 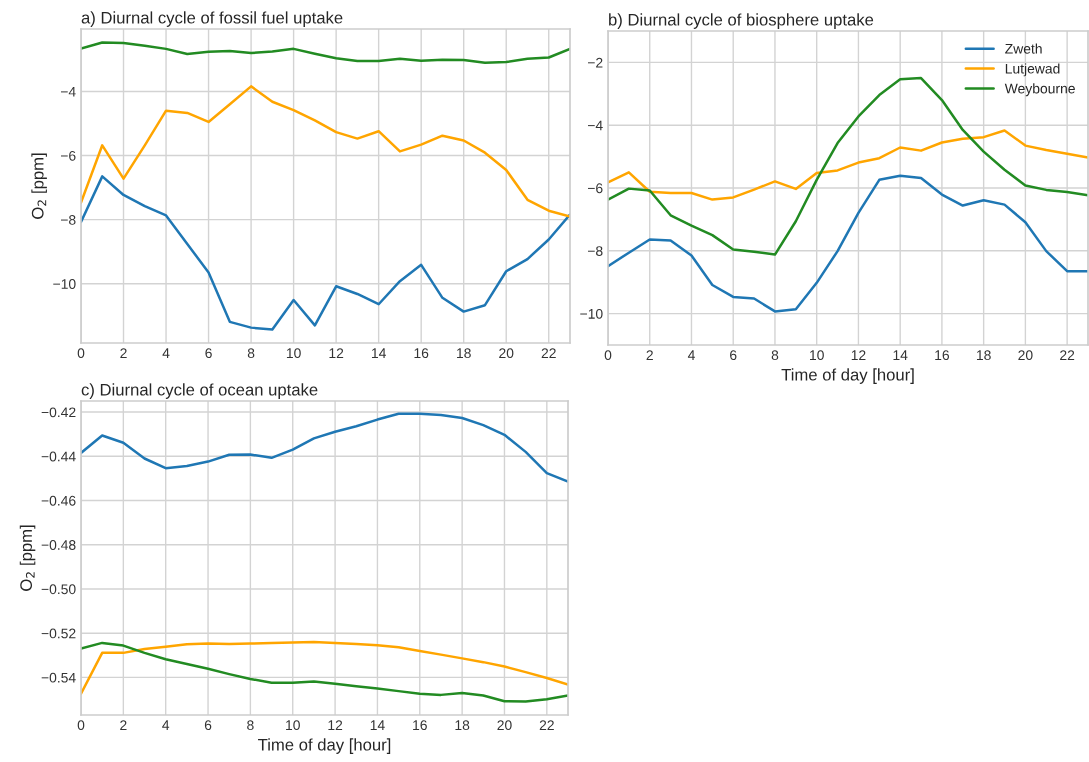 I want to click on y-tick-label: −0.44, so click(x=58, y=456).